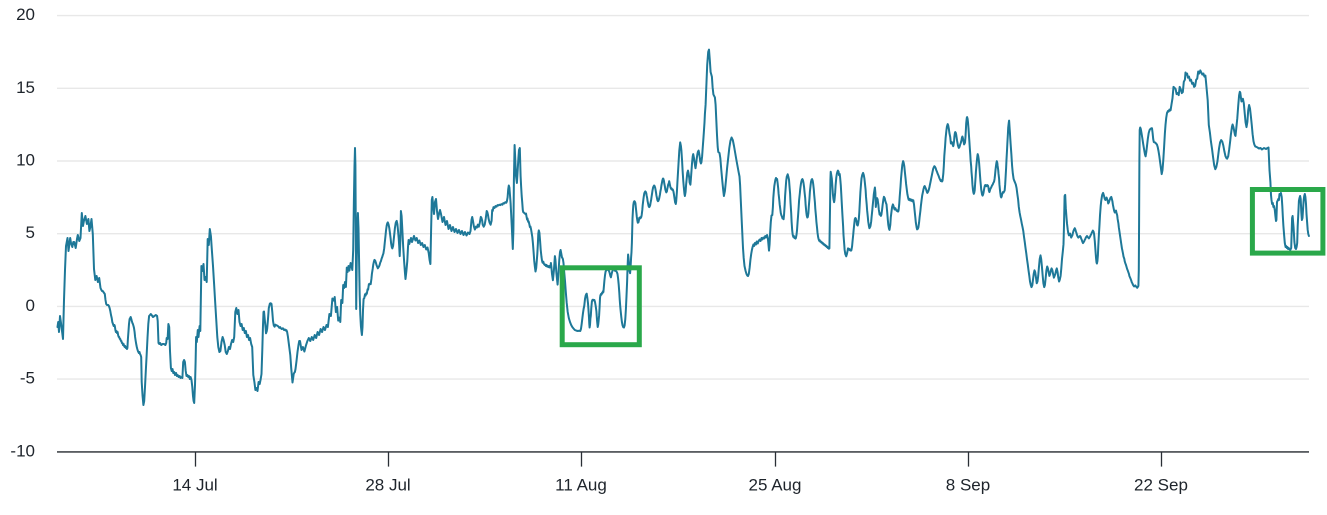 This screenshot has height=515, width=1327. What do you see at coordinates (25, 87) in the screenshot?
I see `svg-text: 15` at bounding box center [25, 87].